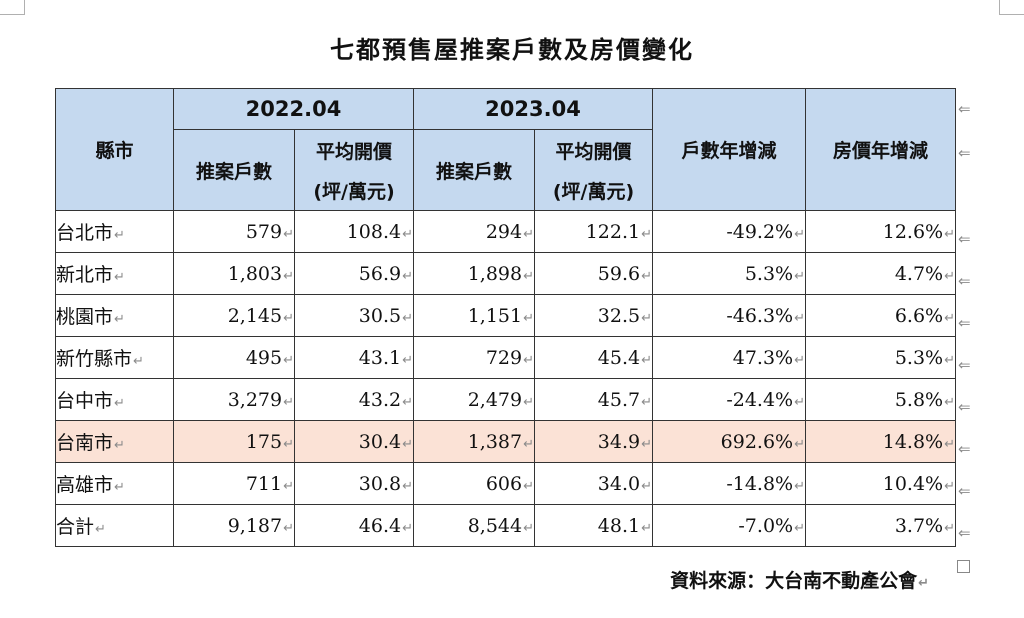 The height and width of the screenshot is (618, 1024). Describe the element at coordinates (913, 231) in the screenshot. I see `yoy-price: 12.6%` at that location.